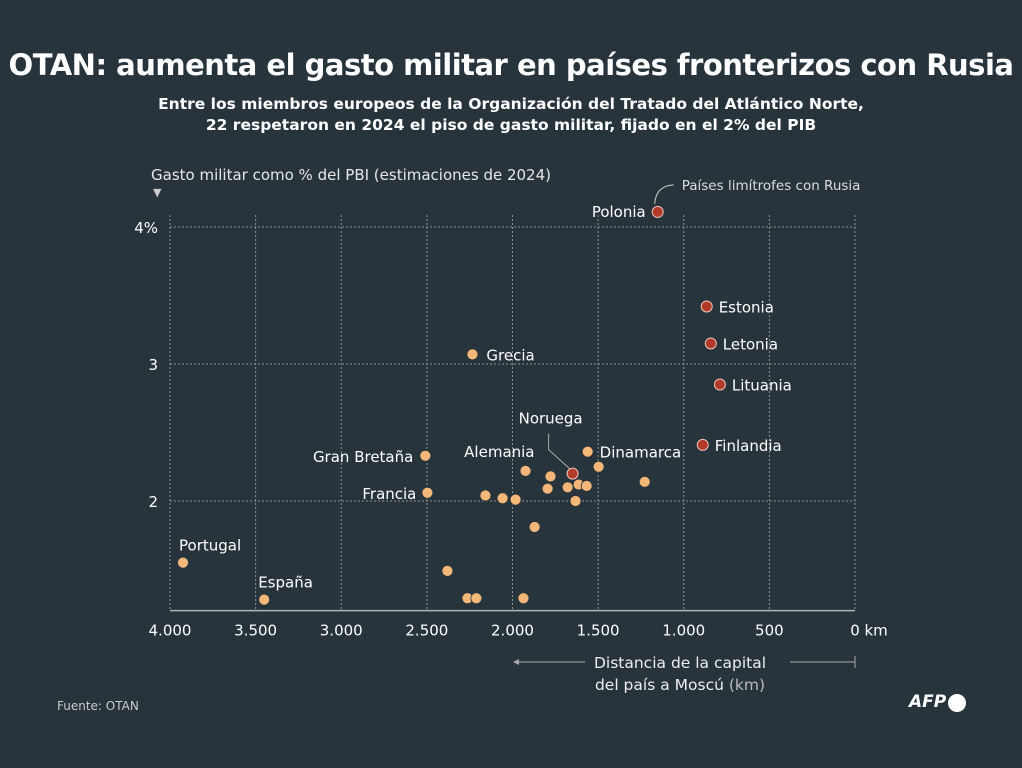 The image size is (1022, 768). I want to click on point-label: España, so click(285, 583).